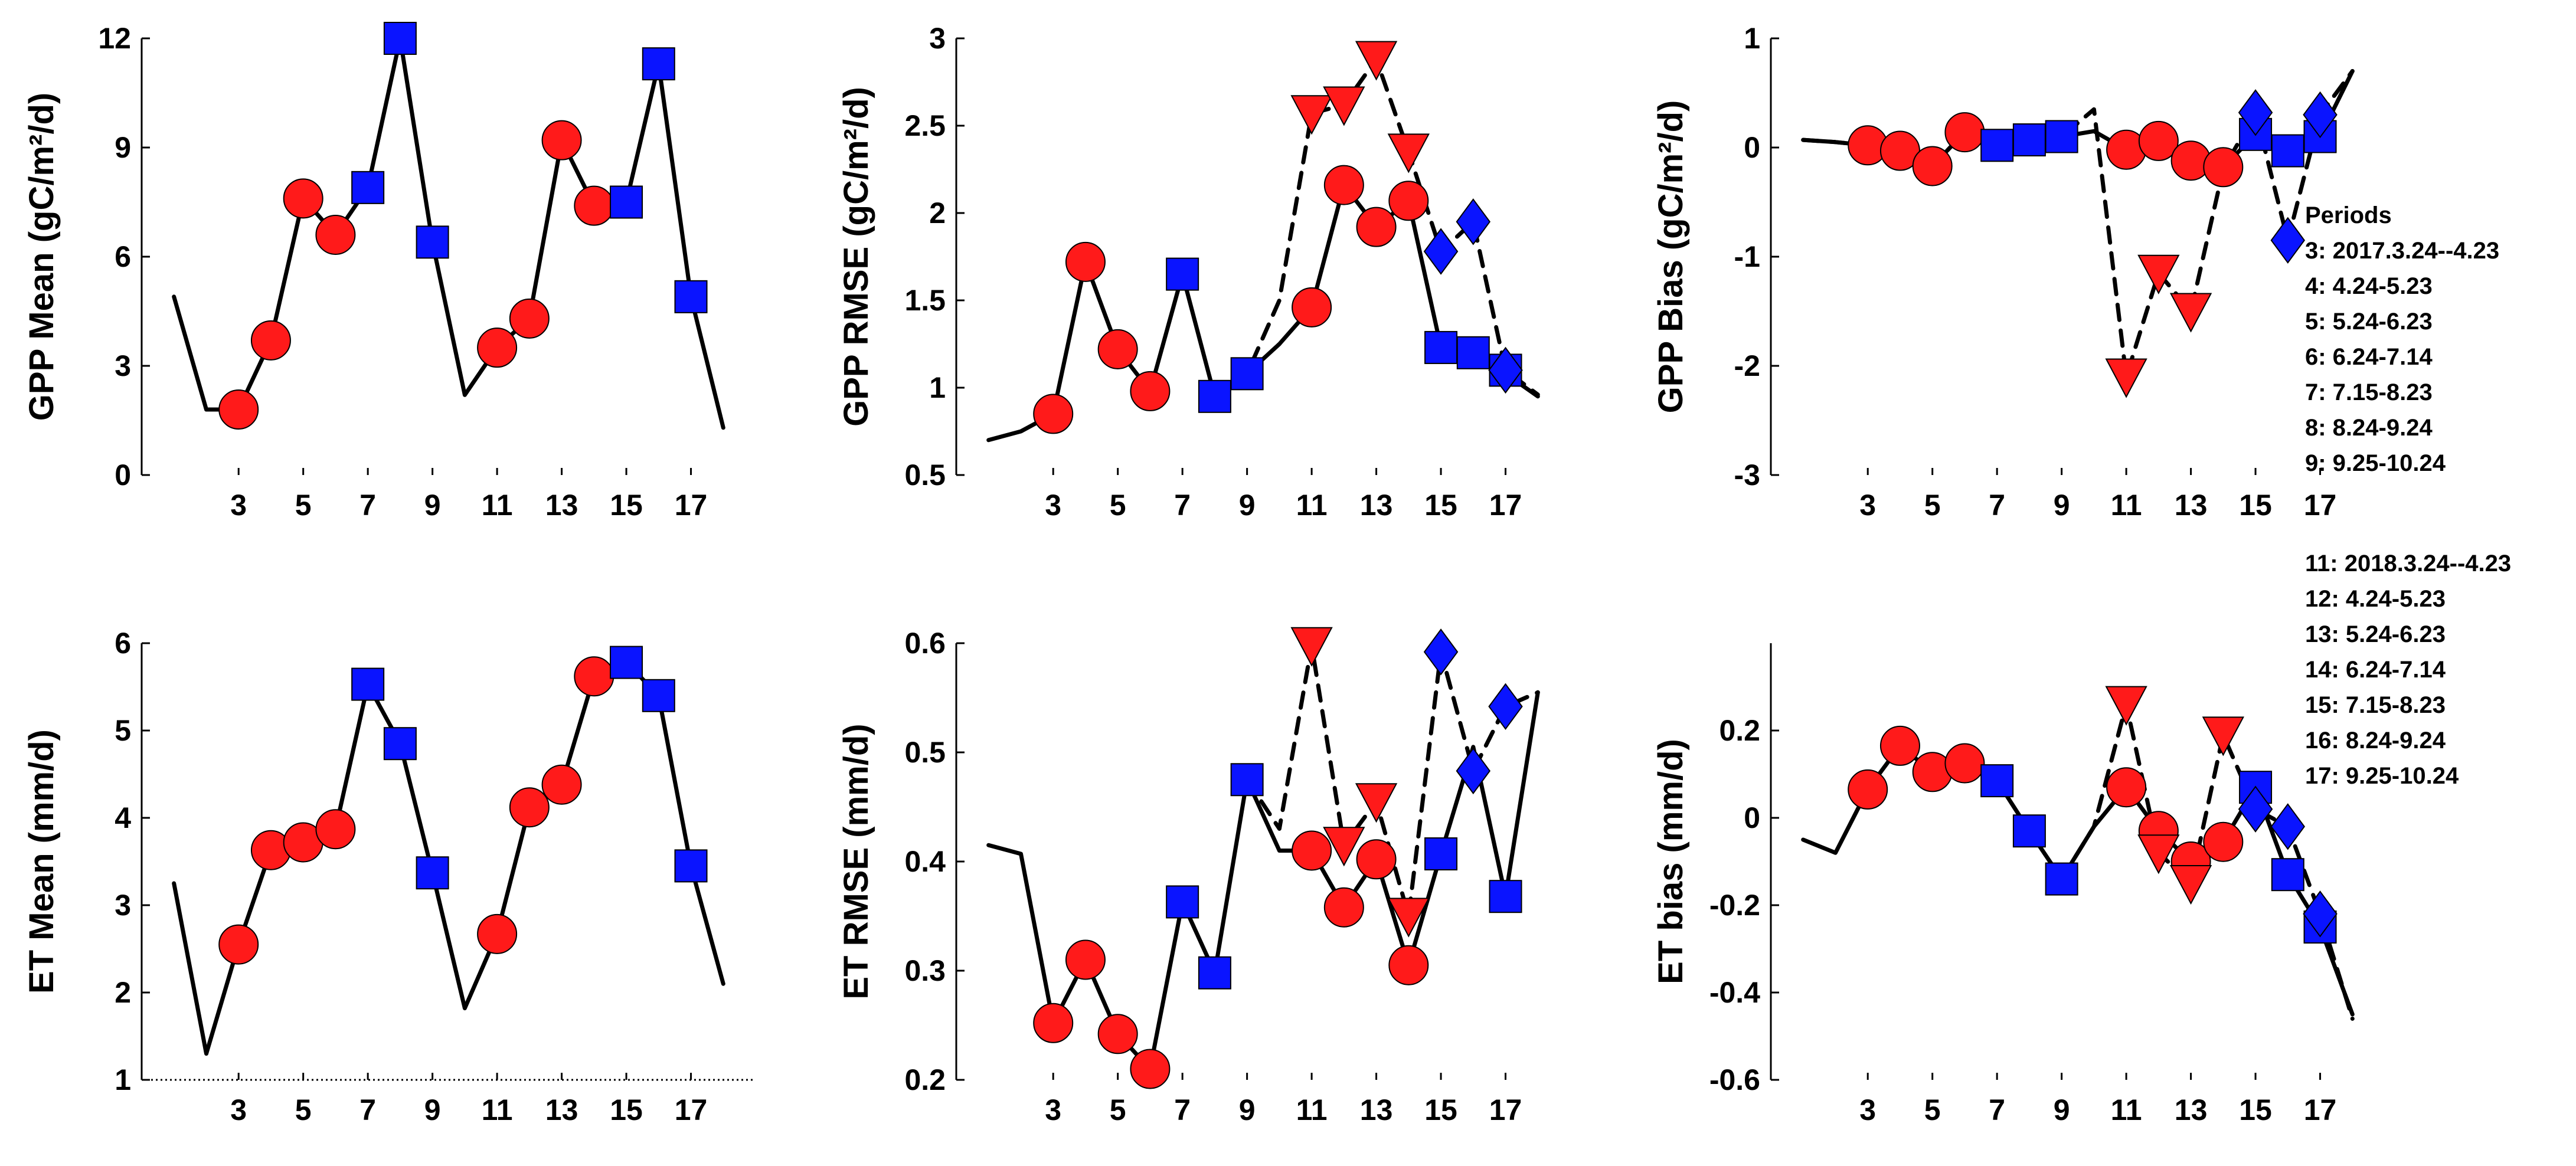 This screenshot has height=1166, width=2576. I want to click on y-tick-label: 3, so click(123, 365).